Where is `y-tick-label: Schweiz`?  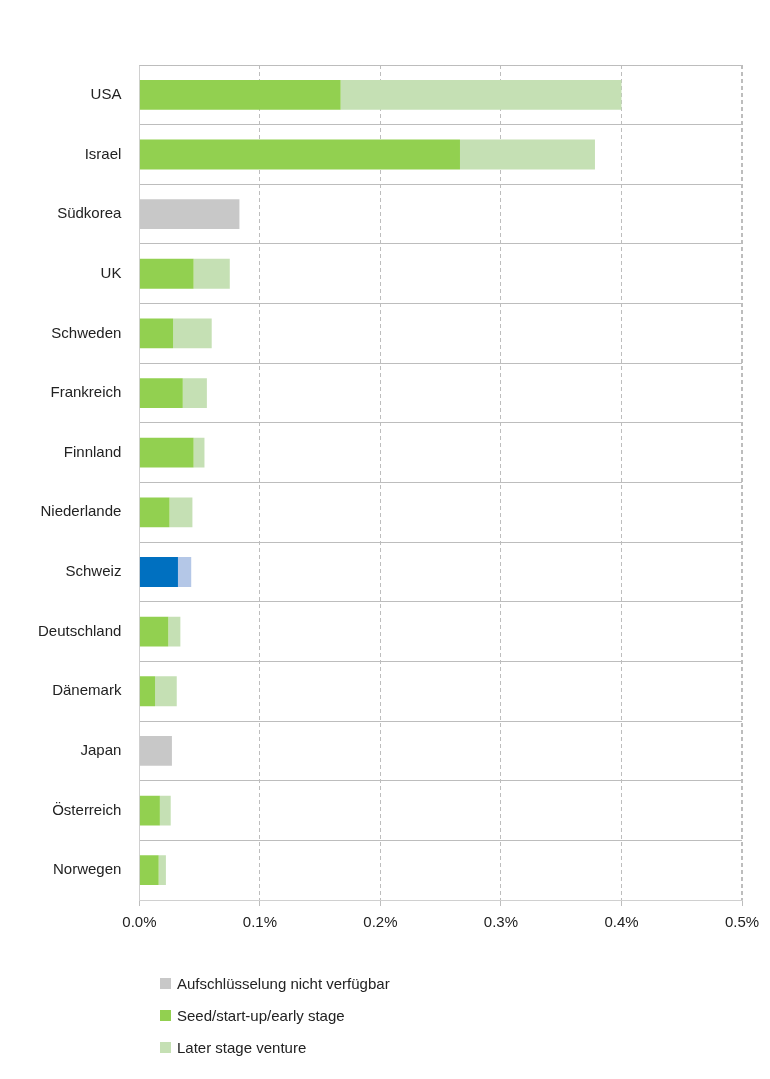 y-tick-label: Schweiz is located at coordinates (93, 571).